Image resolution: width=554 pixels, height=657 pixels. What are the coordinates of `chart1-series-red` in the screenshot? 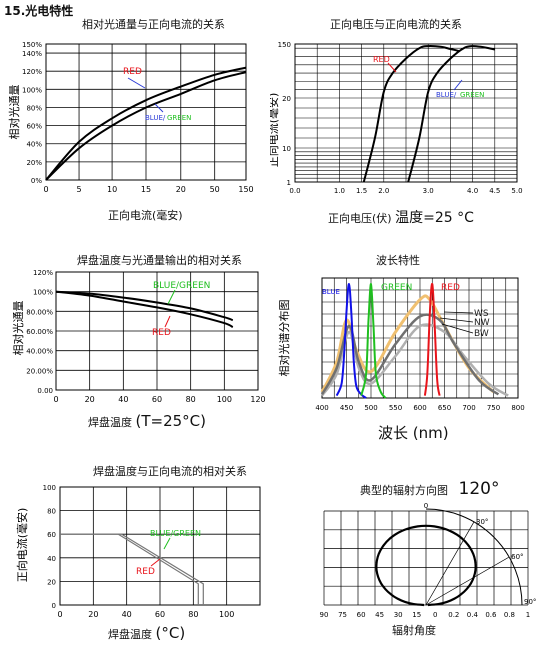 It's located at (146, 123).